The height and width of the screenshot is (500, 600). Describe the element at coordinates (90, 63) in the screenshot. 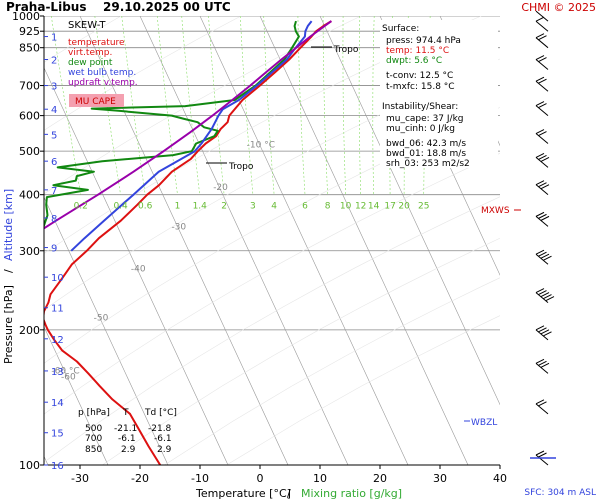

I see `legend-item: dew point` at that location.